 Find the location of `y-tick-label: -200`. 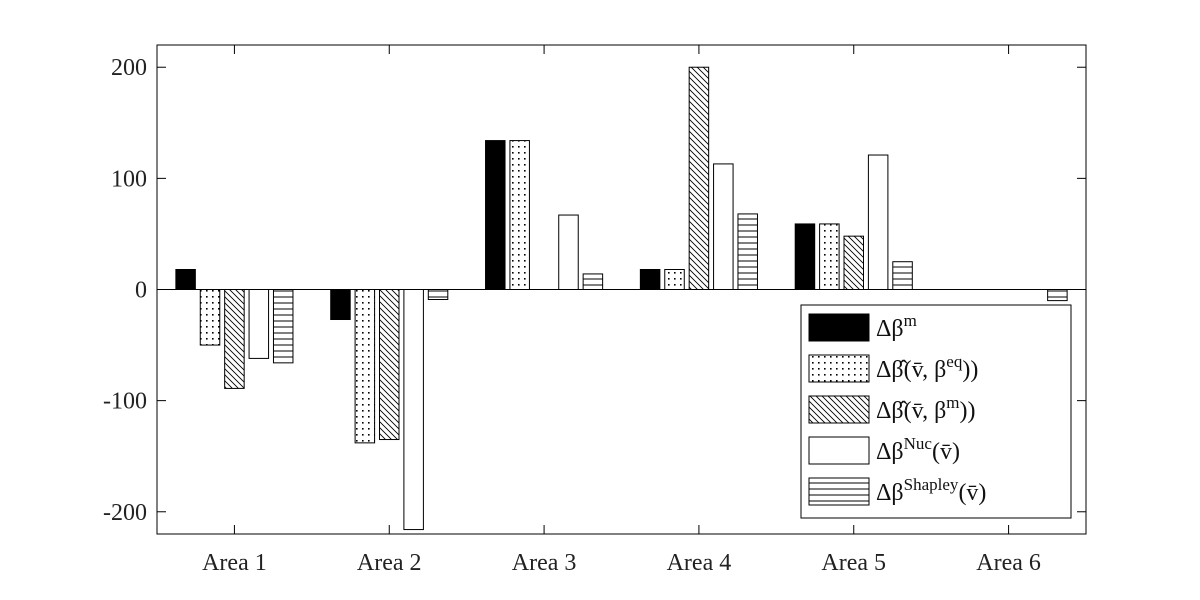

y-tick-label: -200 is located at coordinates (125, 513).